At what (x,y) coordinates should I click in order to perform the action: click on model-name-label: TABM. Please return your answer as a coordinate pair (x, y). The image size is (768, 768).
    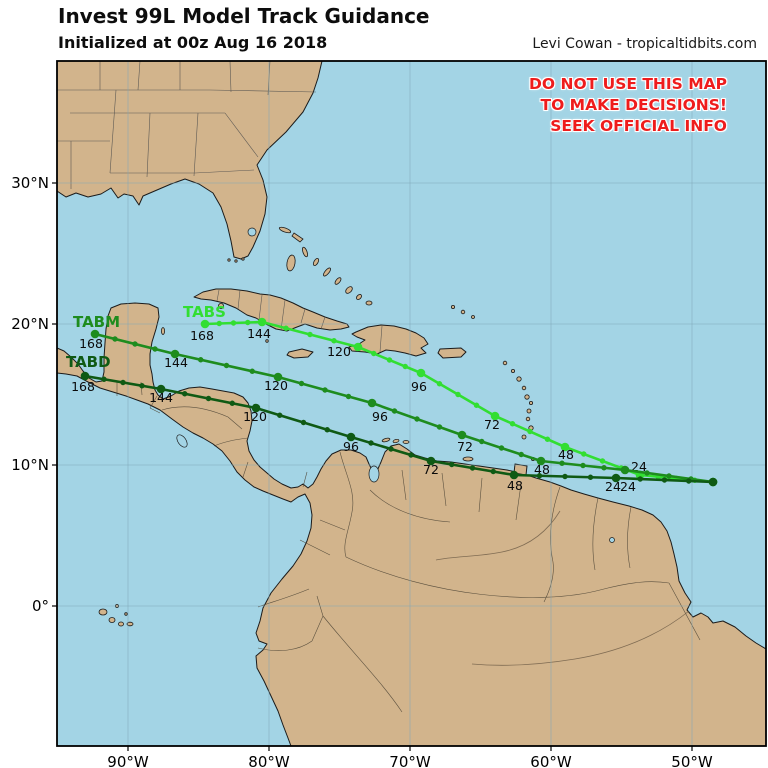
    Looking at the image, I should click on (96, 322).